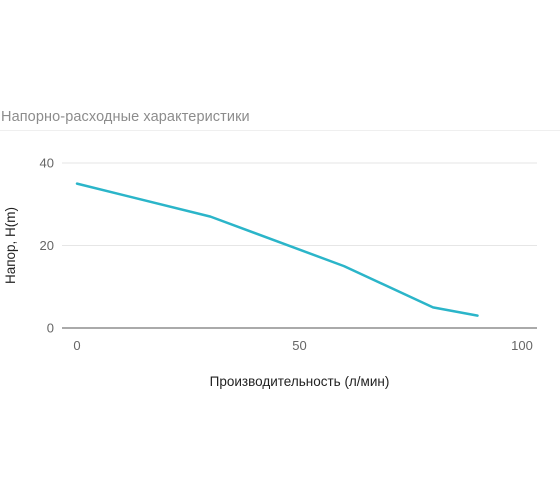 The width and height of the screenshot is (560, 504). What do you see at coordinates (50, 328) in the screenshot?
I see `y-tick-label: 0` at bounding box center [50, 328].